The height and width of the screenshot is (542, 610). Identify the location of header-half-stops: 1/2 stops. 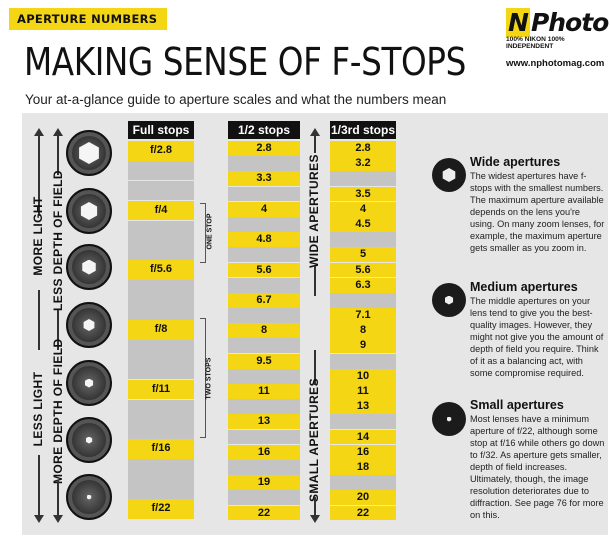
(264, 130).